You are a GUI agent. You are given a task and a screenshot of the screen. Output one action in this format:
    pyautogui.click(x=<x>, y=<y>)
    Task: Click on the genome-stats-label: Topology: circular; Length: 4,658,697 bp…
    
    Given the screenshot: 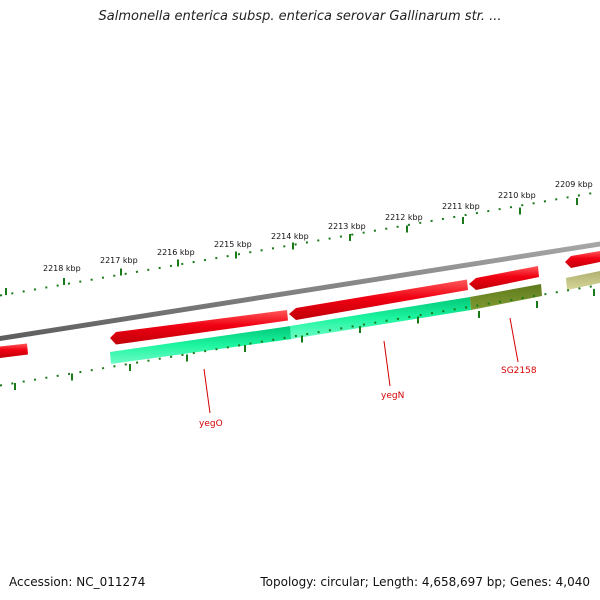 What is the action you would take?
    pyautogui.click(x=425, y=582)
    